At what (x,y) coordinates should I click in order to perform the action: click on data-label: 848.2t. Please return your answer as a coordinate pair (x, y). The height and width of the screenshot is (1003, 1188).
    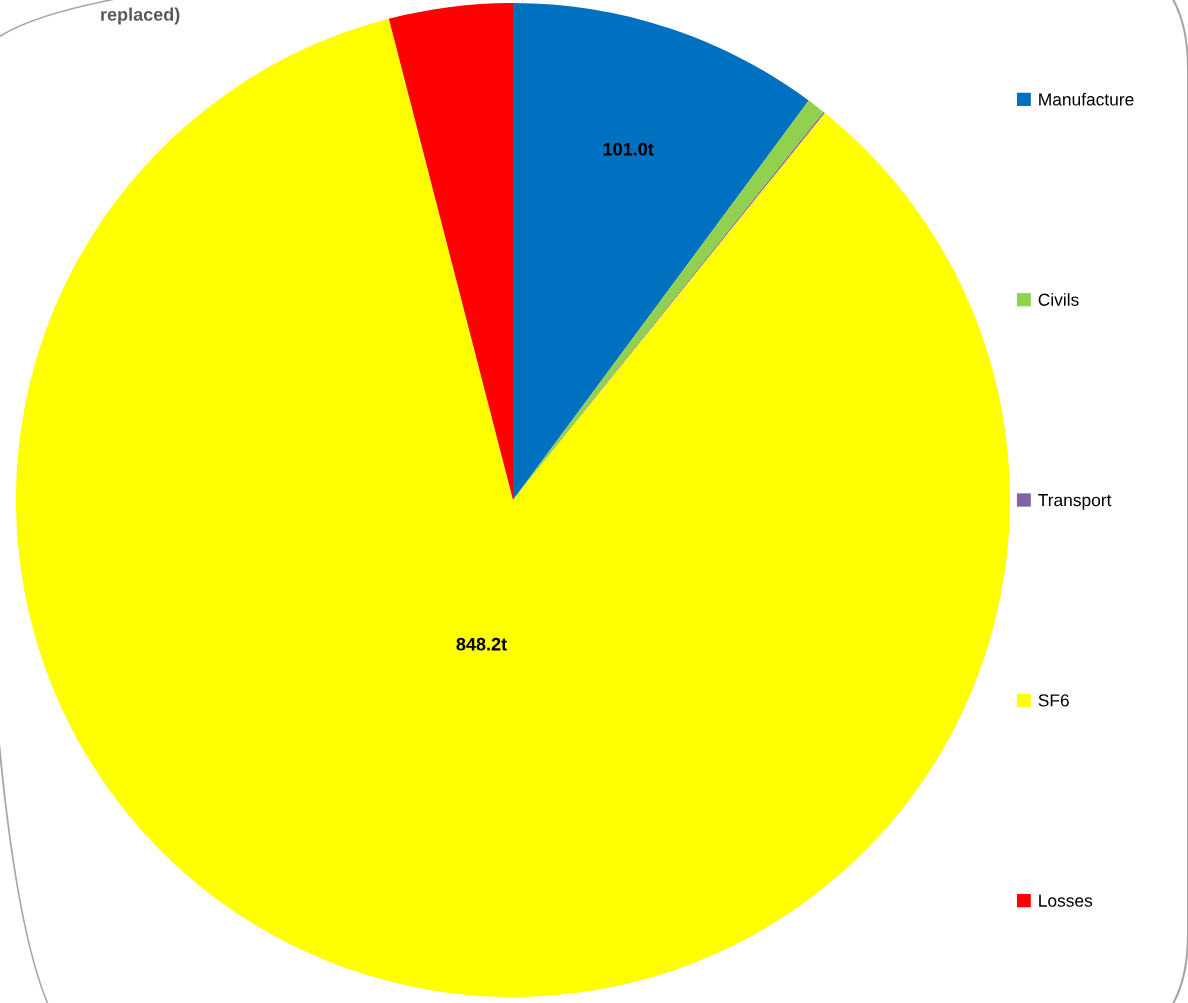
    Looking at the image, I should click on (481, 644).